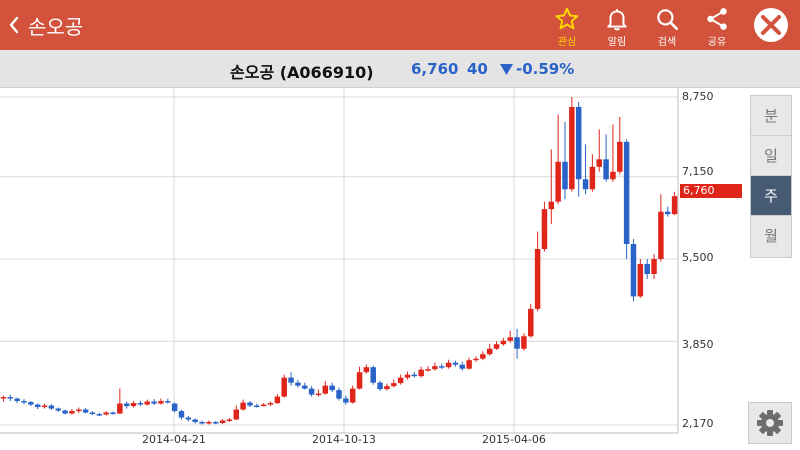 This screenshot has height=450, width=800. Describe the element at coordinates (698, 171) in the screenshot. I see `y-tick-label: 7,150` at that location.